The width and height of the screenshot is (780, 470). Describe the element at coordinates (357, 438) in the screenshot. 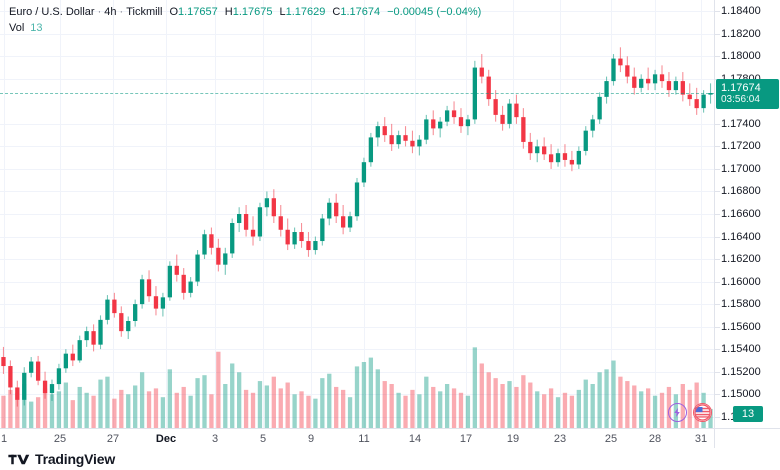

I see `time-axis: 1 25 27 Dec 3 5 9 11 14 17 19 23 25 28 31` at that location.